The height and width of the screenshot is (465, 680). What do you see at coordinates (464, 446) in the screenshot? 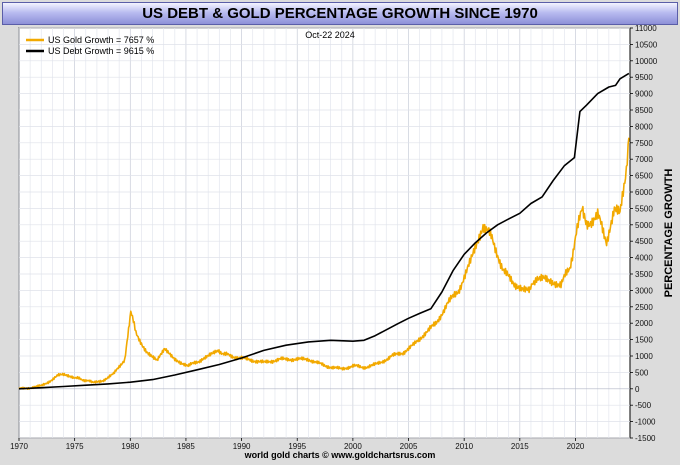
I see `x-tick-label: 2010` at bounding box center [464, 446].